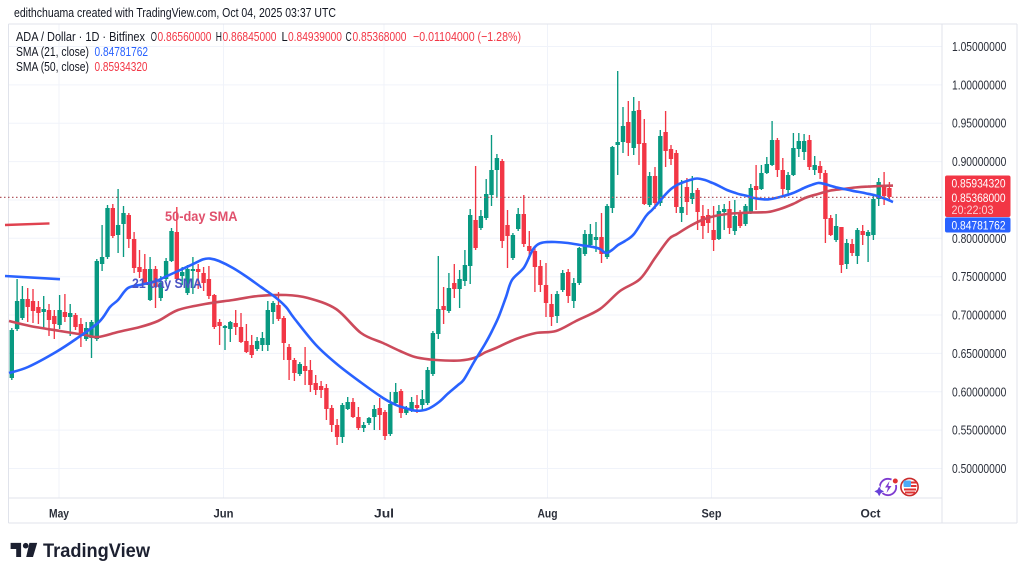 The width and height of the screenshot is (1024, 577). What do you see at coordinates (979, 161) in the screenshot?
I see `svg-text: 0.90000000` at bounding box center [979, 161].